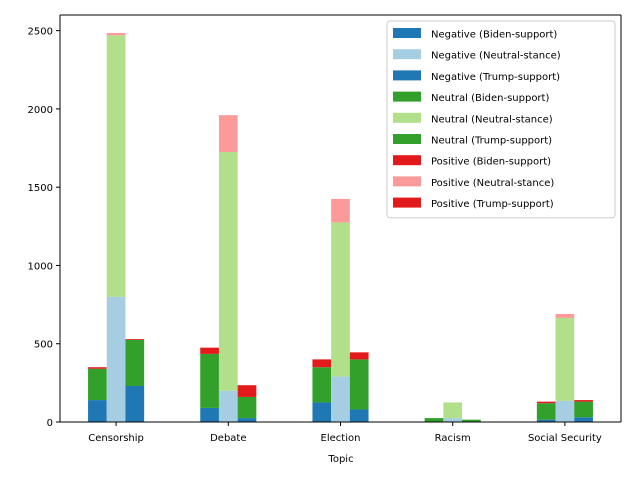 The width and height of the screenshot is (640, 480). I want to click on legend-entry: Positive (Trump-support), so click(492, 204).